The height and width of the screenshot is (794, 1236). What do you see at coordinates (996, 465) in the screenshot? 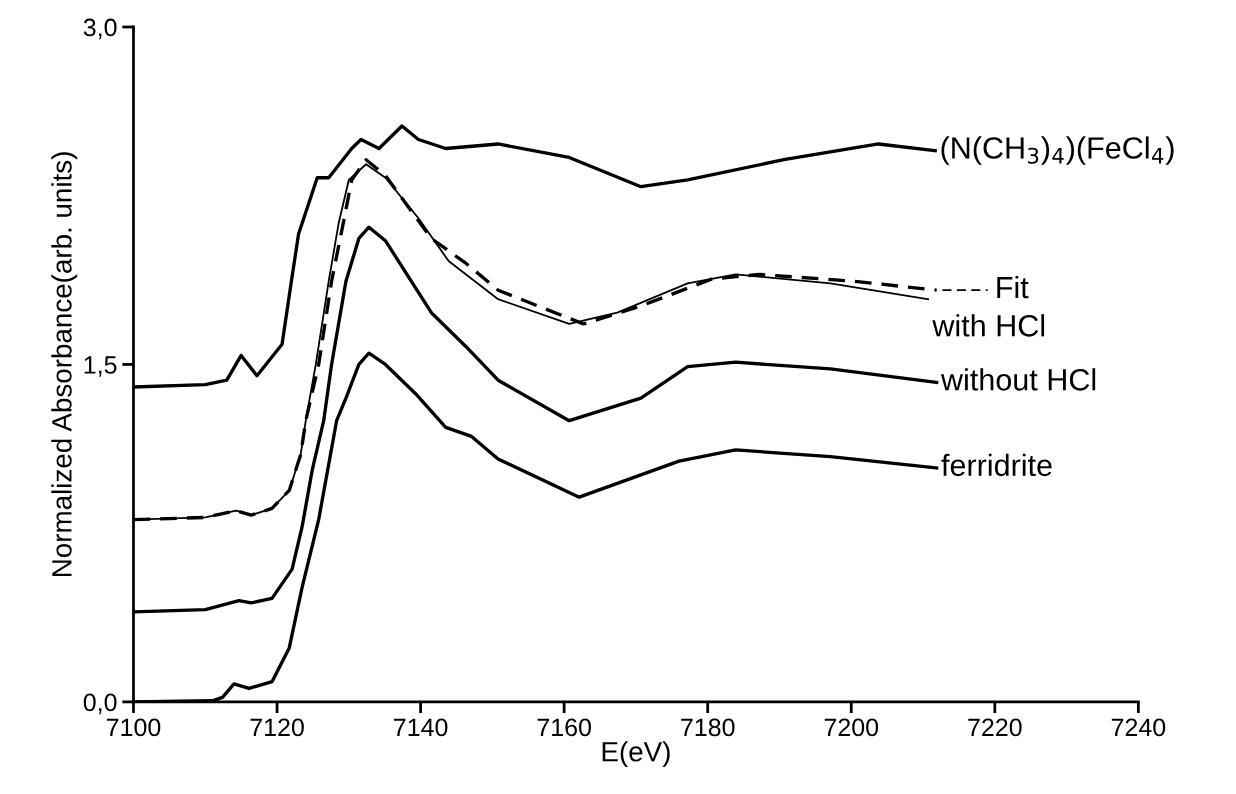
I see `series-label: ferridrite` at bounding box center [996, 465].